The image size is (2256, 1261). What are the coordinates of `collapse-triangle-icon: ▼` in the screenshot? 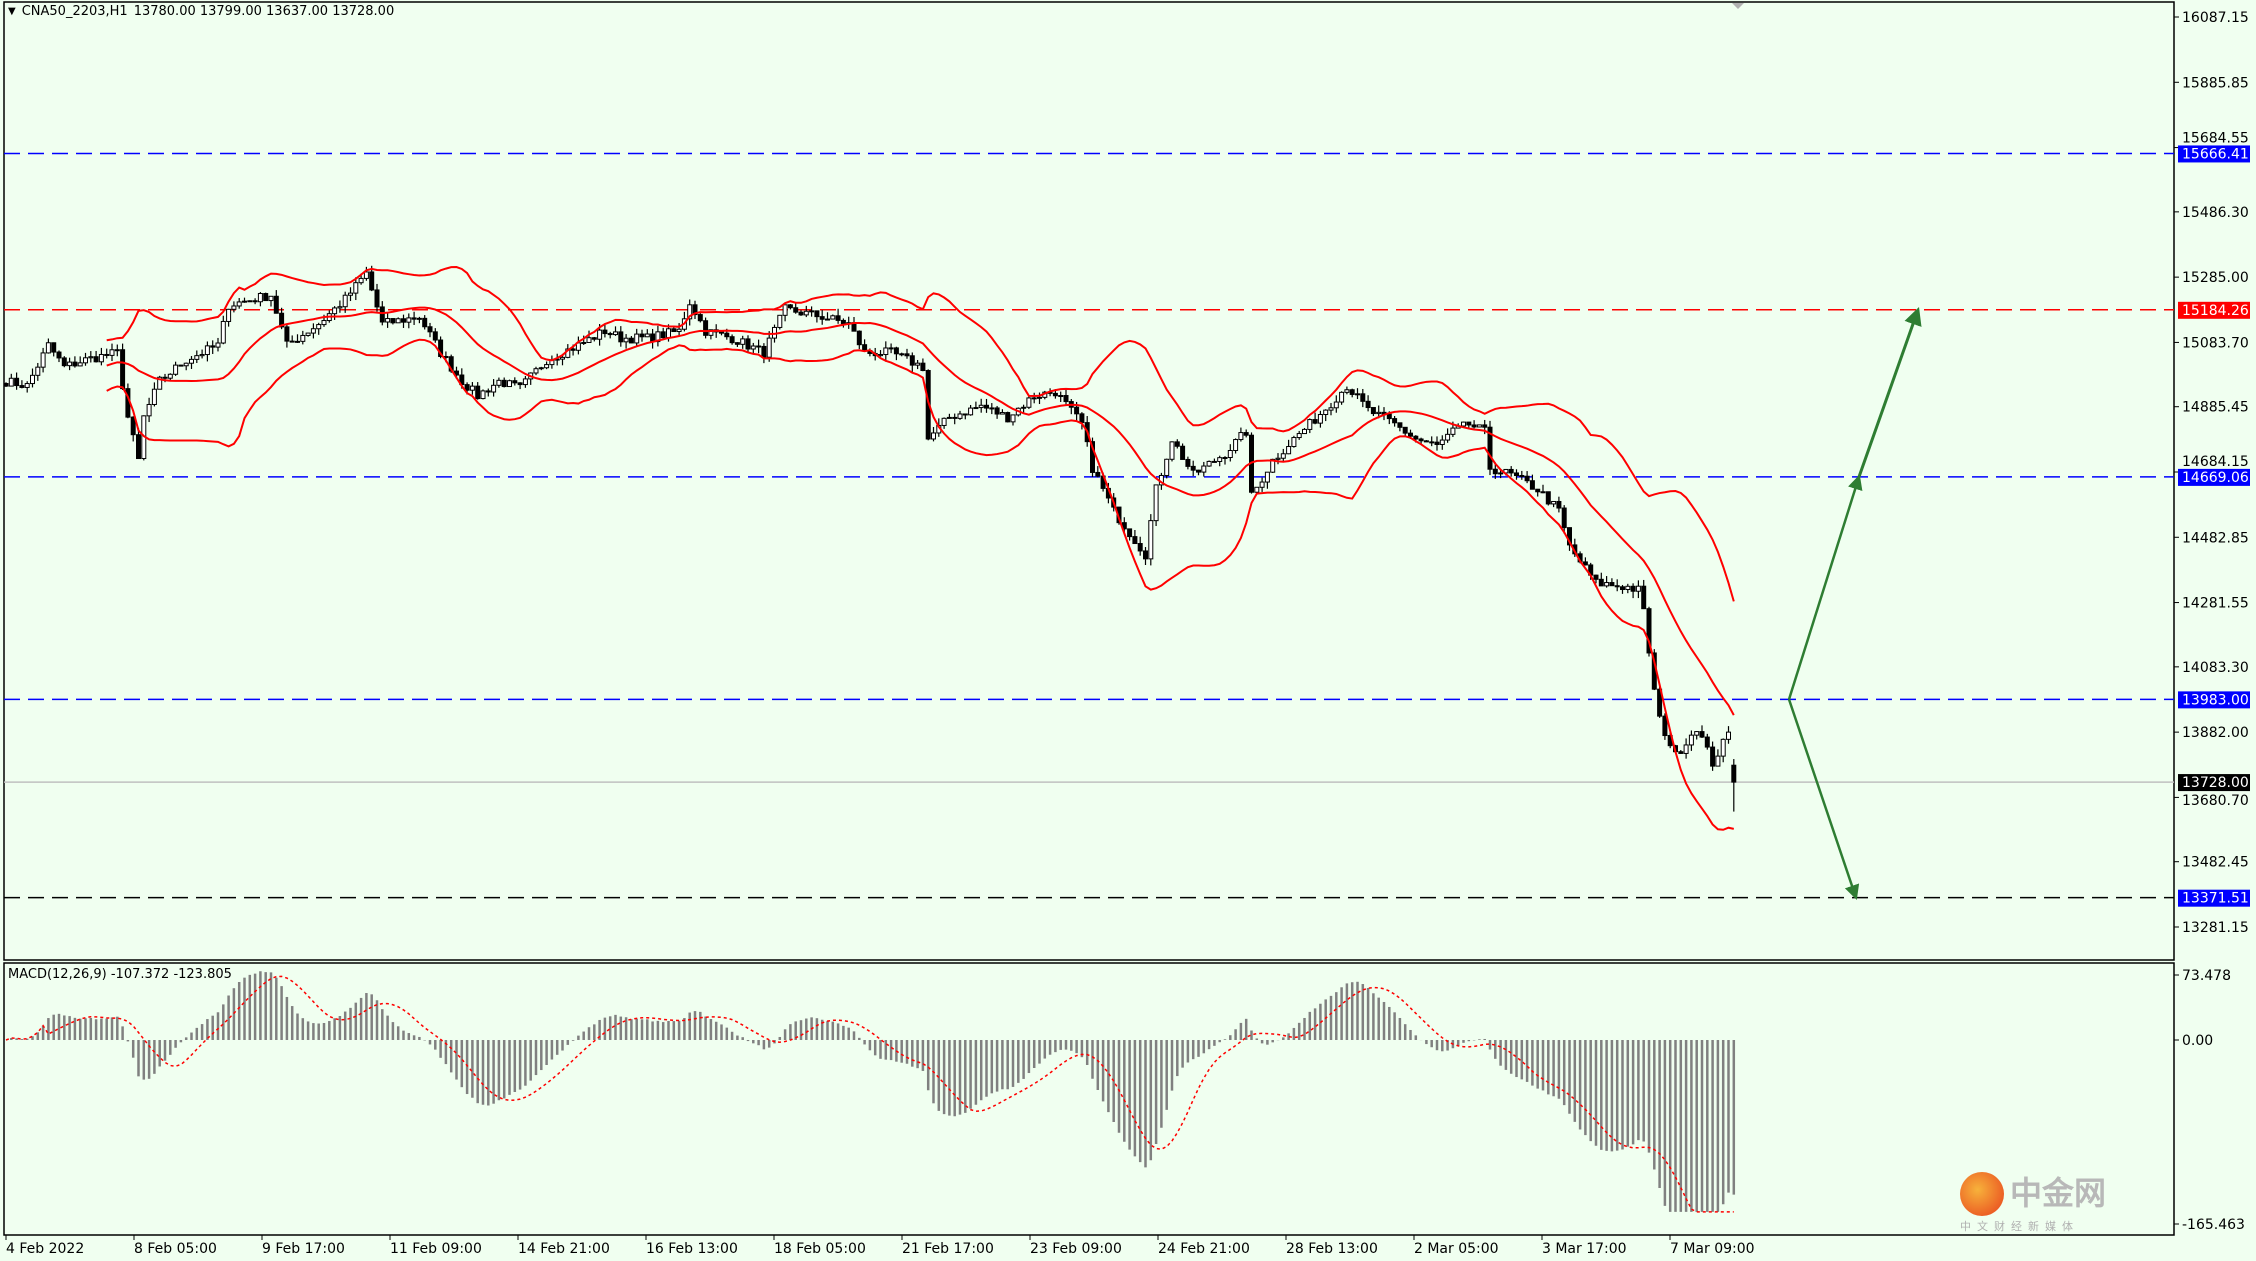 It's located at (12, 11).